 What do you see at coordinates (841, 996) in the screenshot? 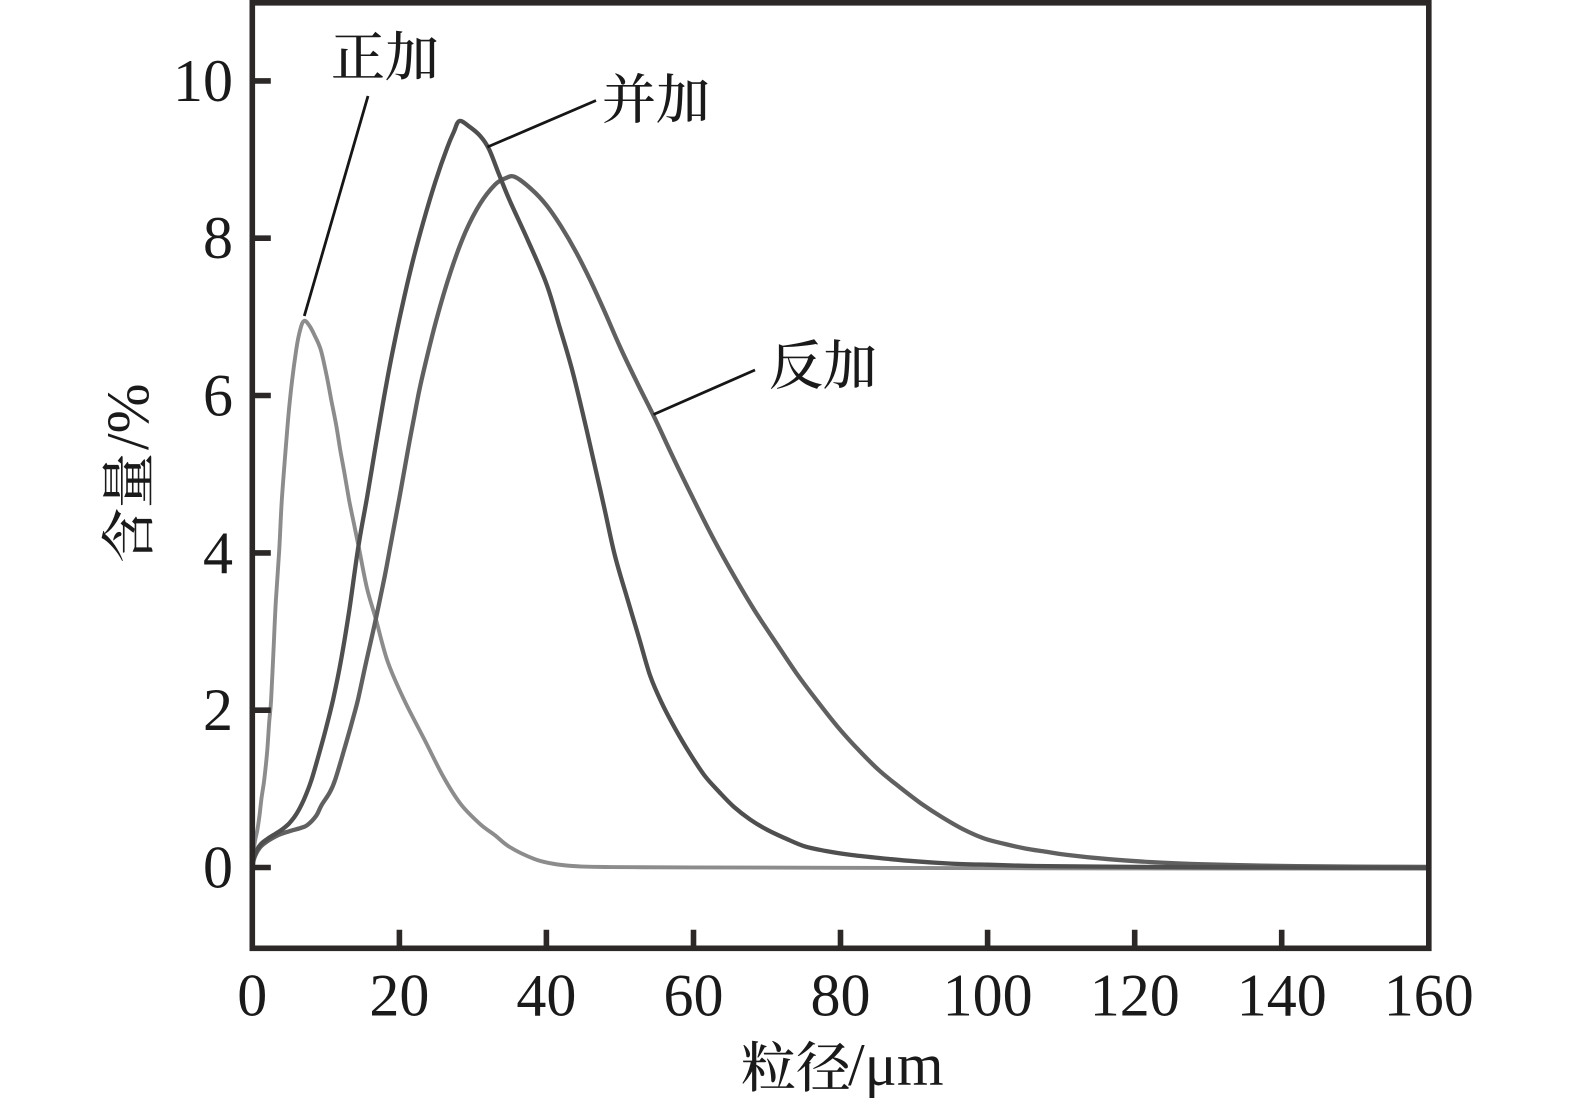
I see `svg-text: 80` at bounding box center [841, 996].